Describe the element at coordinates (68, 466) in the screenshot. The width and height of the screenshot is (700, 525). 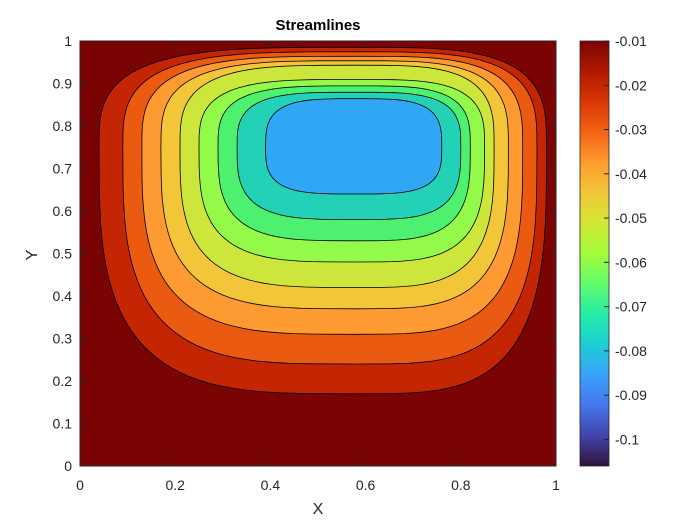
I see `y-tick-label: 0` at that location.